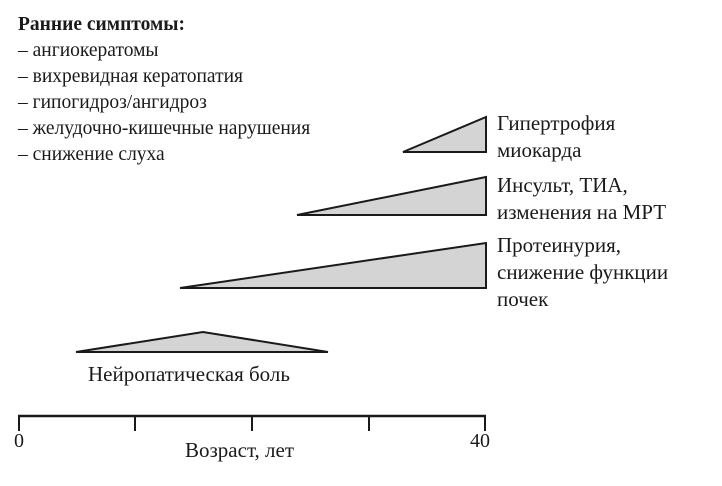 The height and width of the screenshot is (486, 722). I want to click on neuropathic-pain-label: Нейропатическая боль, so click(189, 374).